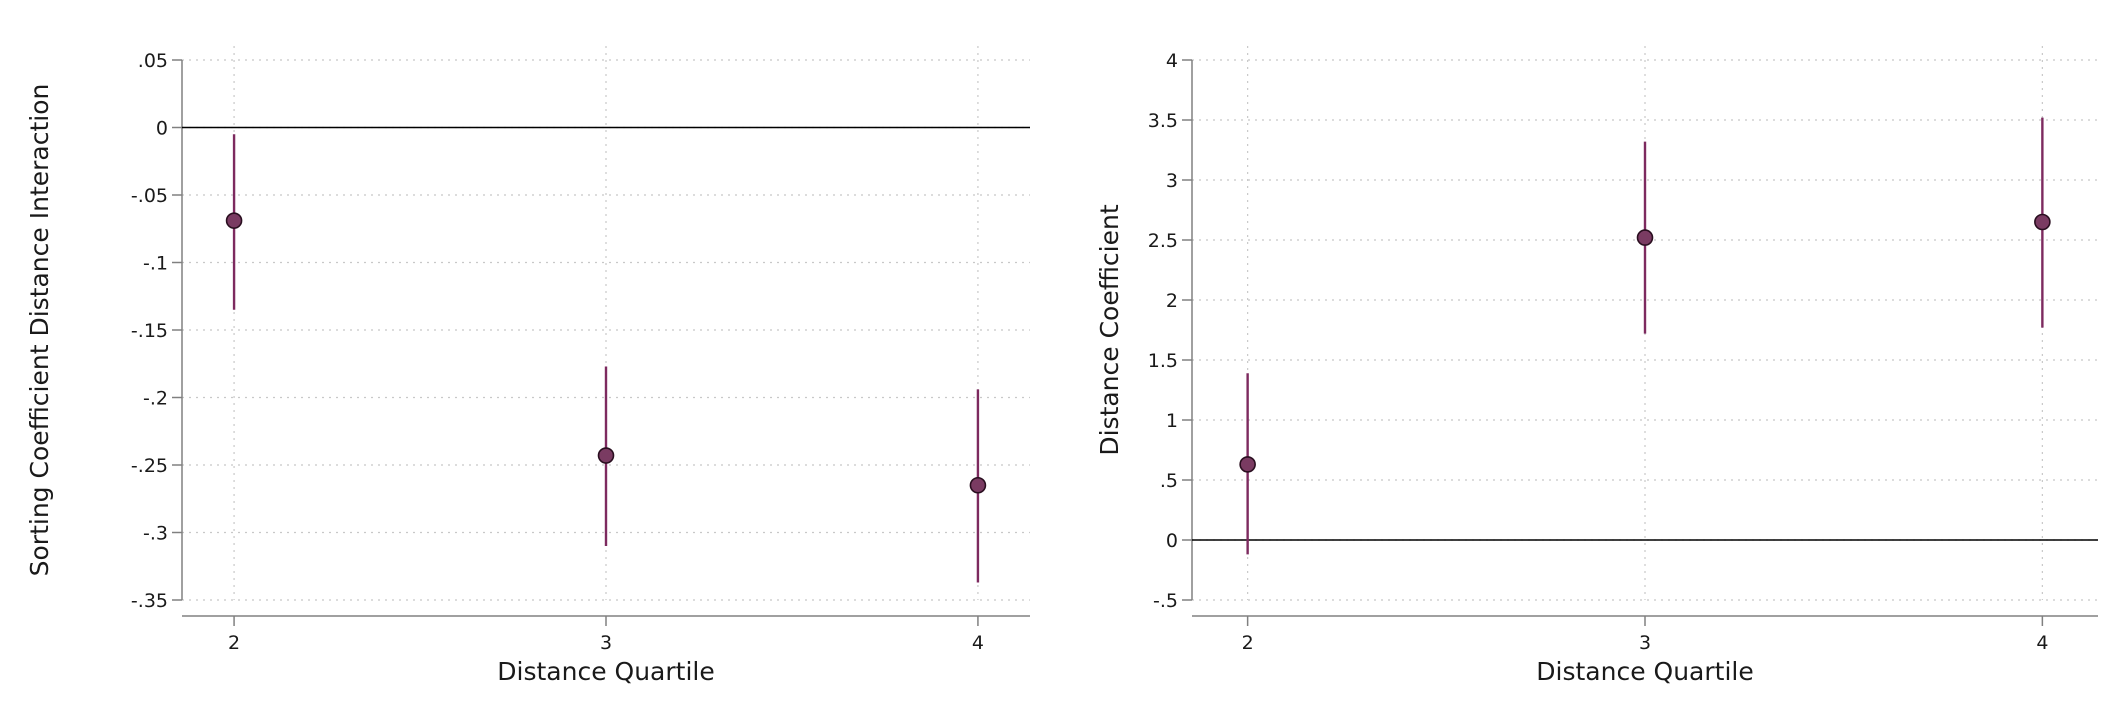 Image resolution: width=2122 pixels, height=710 pixels. What do you see at coordinates (149, 331) in the screenshot?
I see `y-tick-label: -.15` at bounding box center [149, 331].